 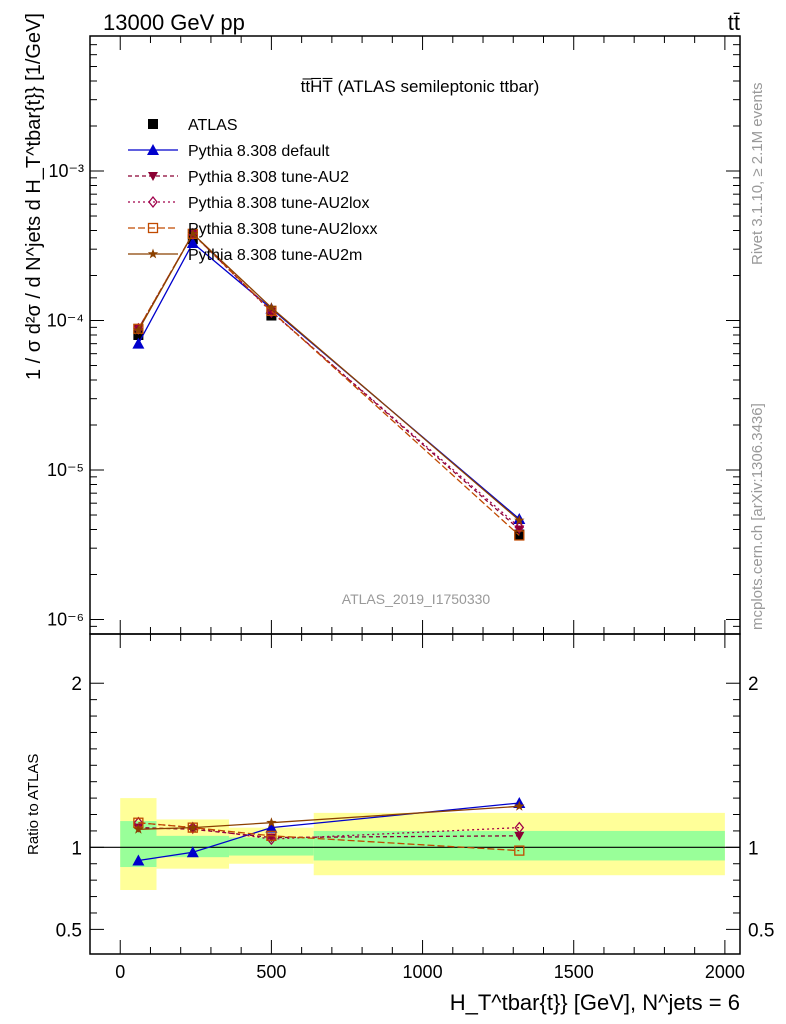 I want to click on series-au2m, so click(x=329, y=376).